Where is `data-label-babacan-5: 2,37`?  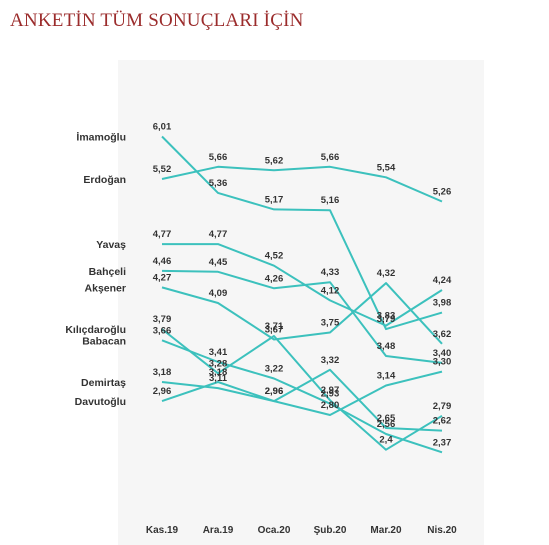
data-label-babacan-5: 2,37 is located at coordinates (442, 442).